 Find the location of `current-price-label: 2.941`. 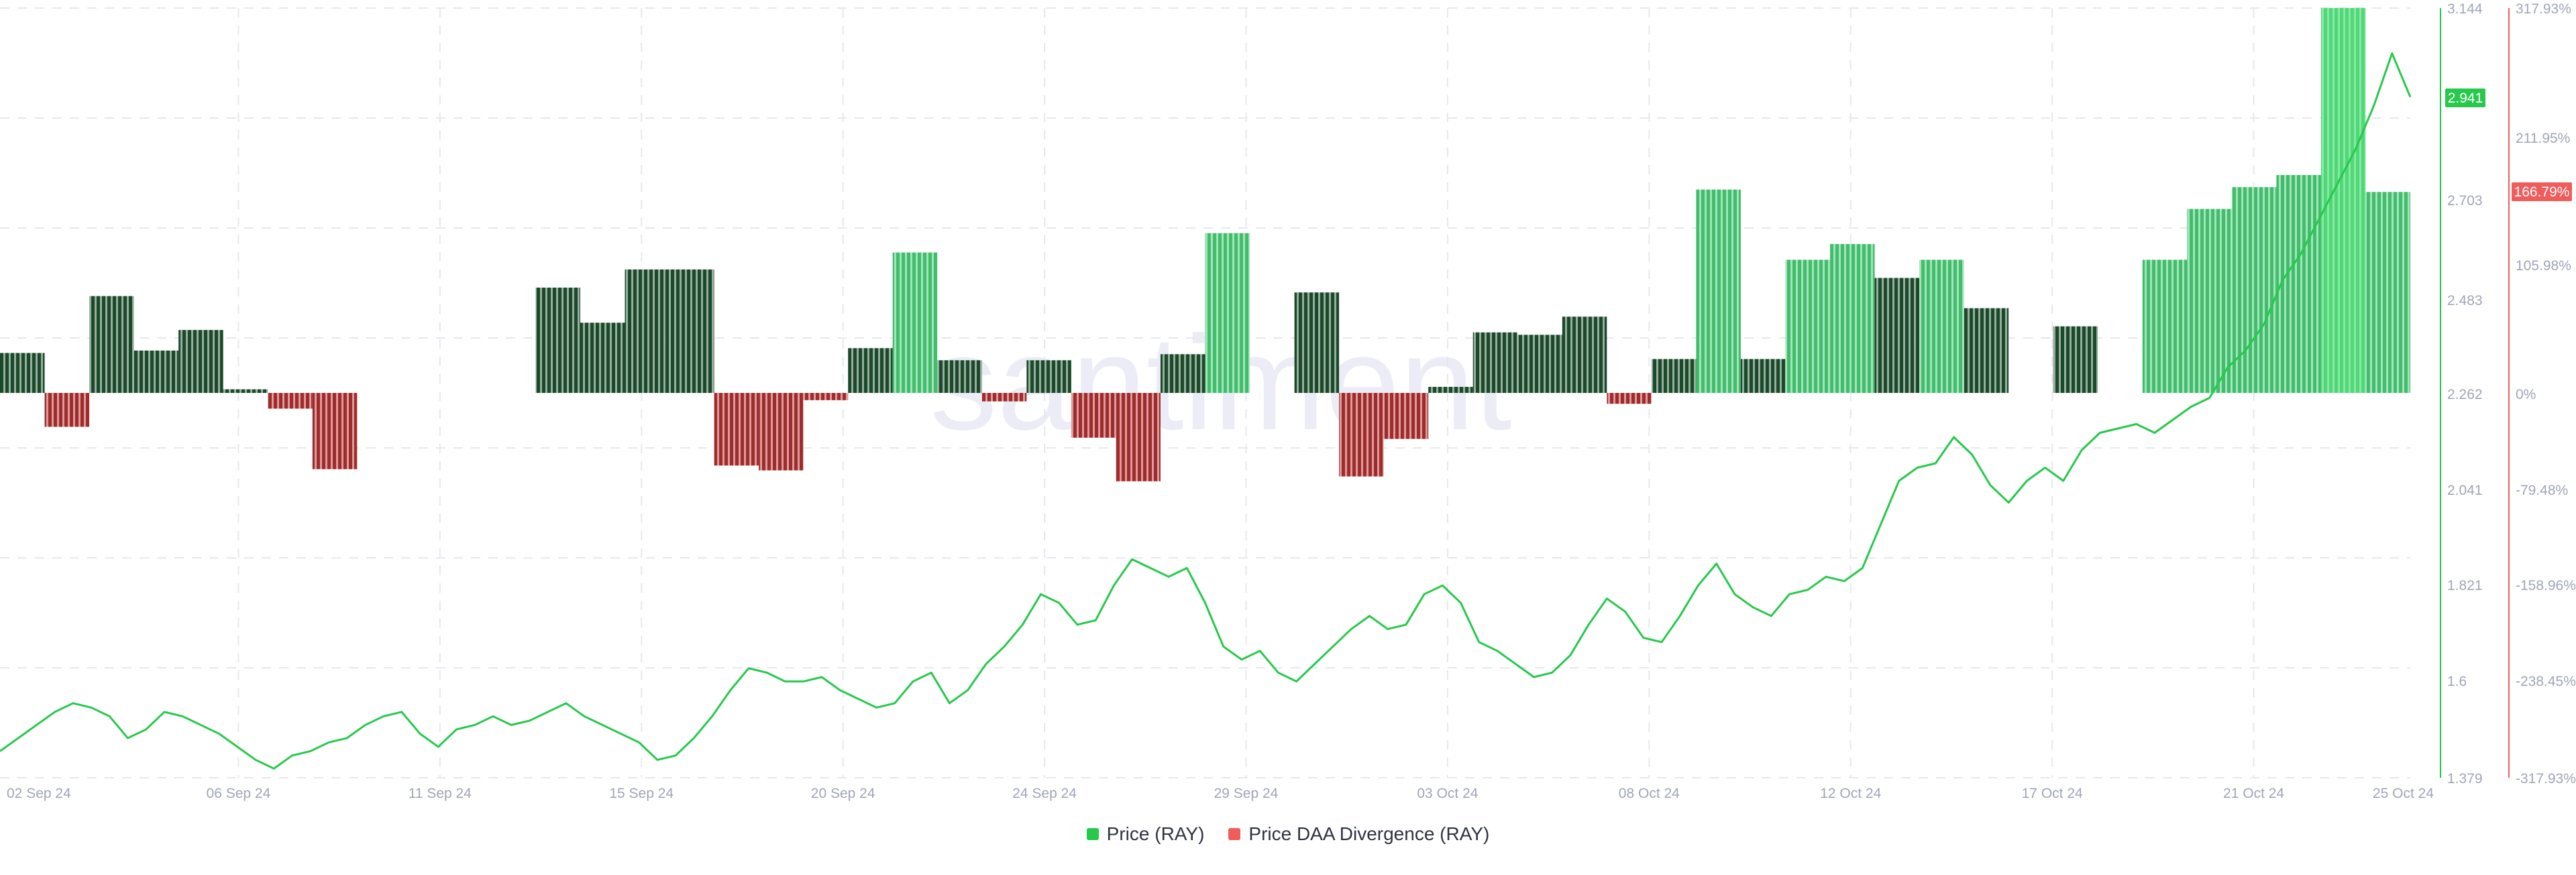

current-price-label: 2.941 is located at coordinates (2465, 98).